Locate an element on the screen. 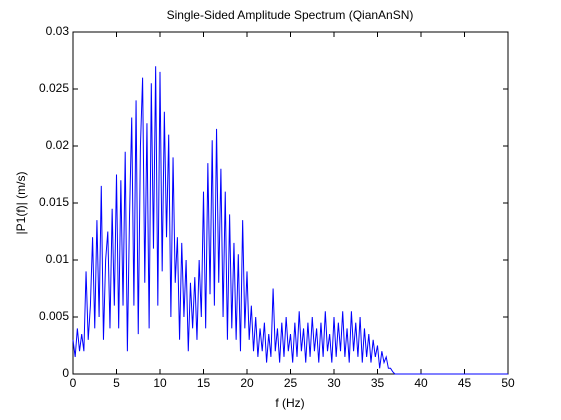 The height and width of the screenshot is (420, 561). x-tick-label: 45 is located at coordinates (465, 383).